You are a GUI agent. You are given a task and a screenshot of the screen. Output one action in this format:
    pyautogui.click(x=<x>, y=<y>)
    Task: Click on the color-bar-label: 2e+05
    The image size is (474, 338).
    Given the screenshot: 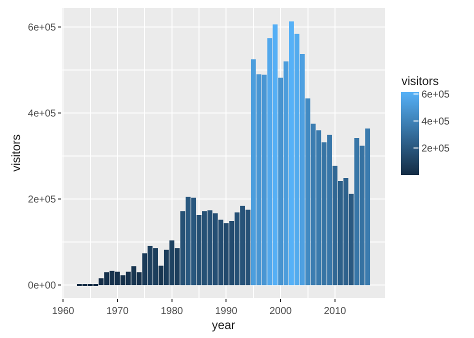 What is the action you would take?
    pyautogui.click(x=436, y=149)
    